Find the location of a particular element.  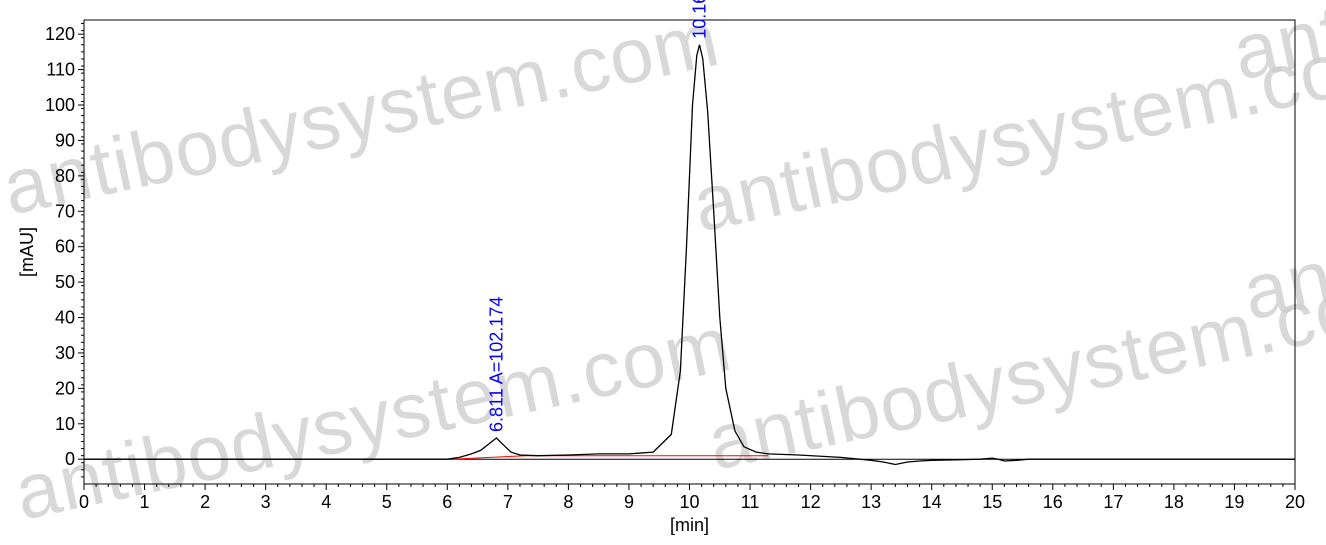

x-tick-label: 10 is located at coordinates (689, 502).